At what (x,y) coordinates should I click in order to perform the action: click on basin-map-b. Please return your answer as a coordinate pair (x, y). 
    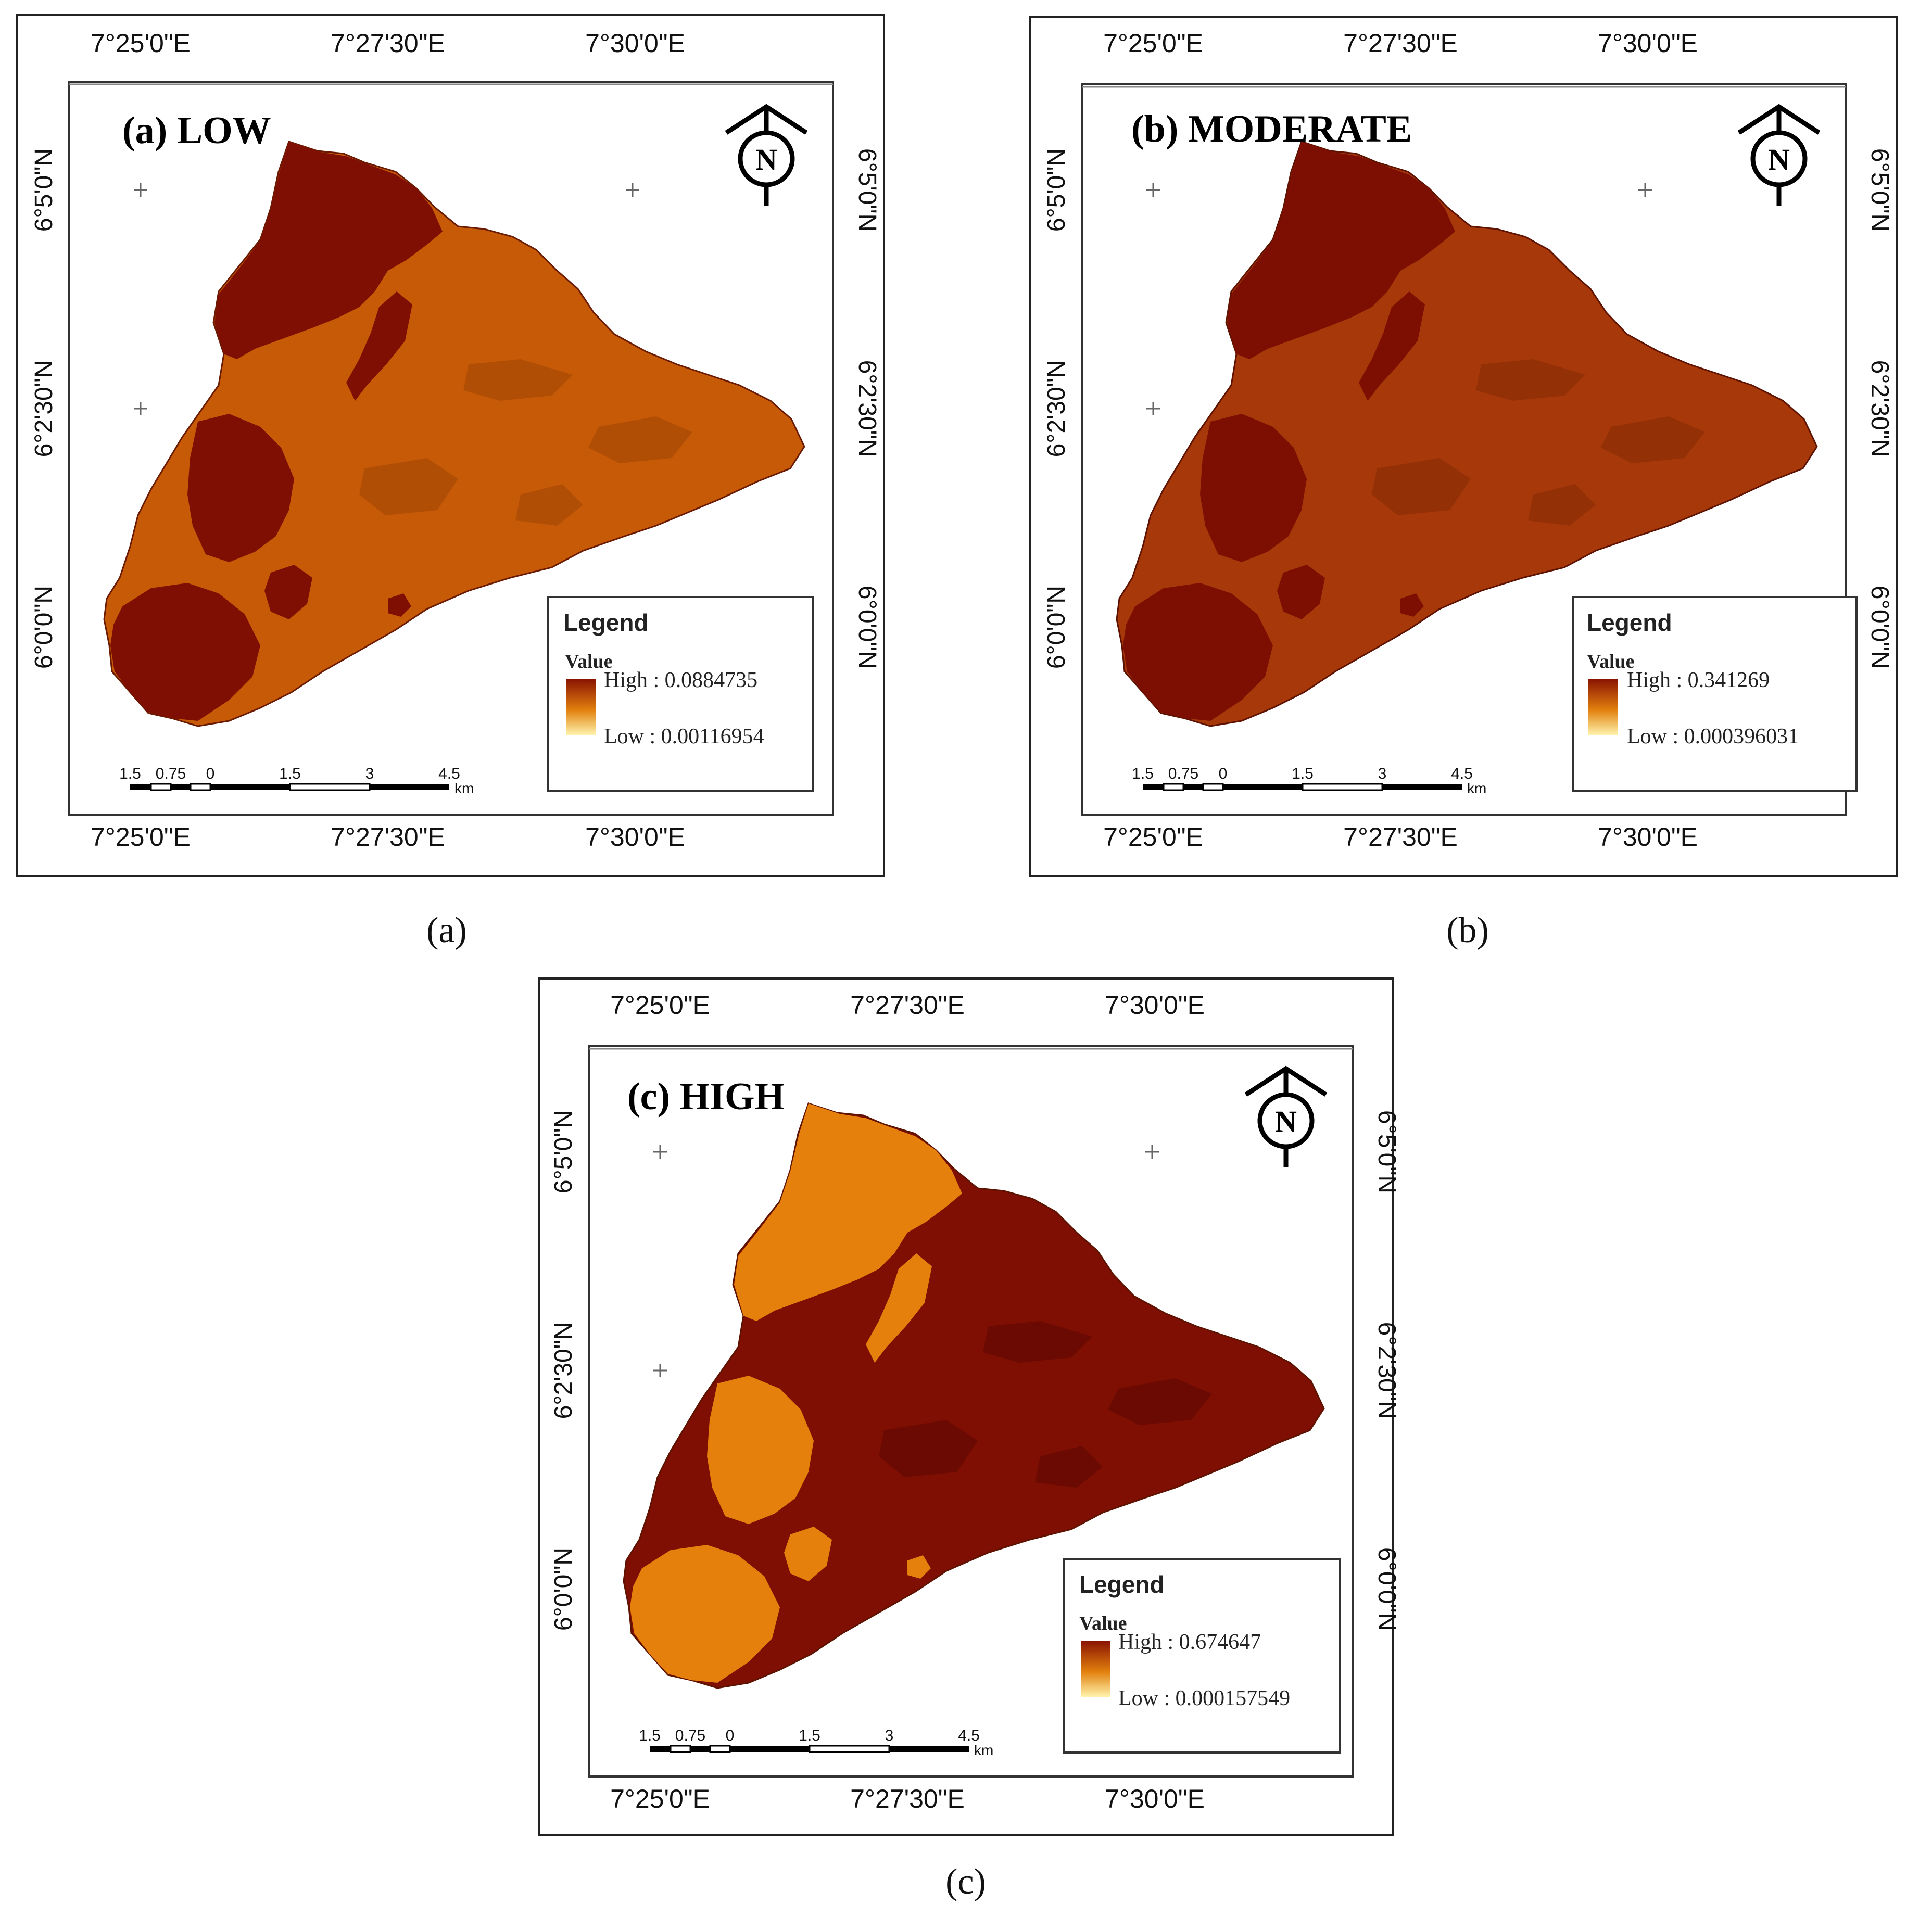
    Looking at the image, I should click on (1467, 434).